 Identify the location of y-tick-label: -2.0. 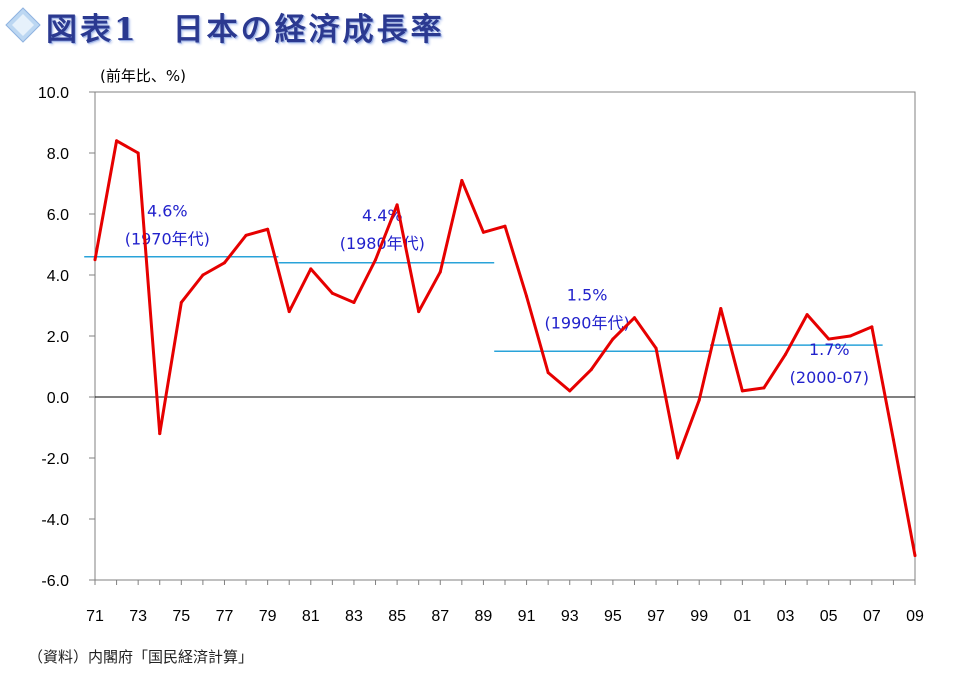
(55, 459).